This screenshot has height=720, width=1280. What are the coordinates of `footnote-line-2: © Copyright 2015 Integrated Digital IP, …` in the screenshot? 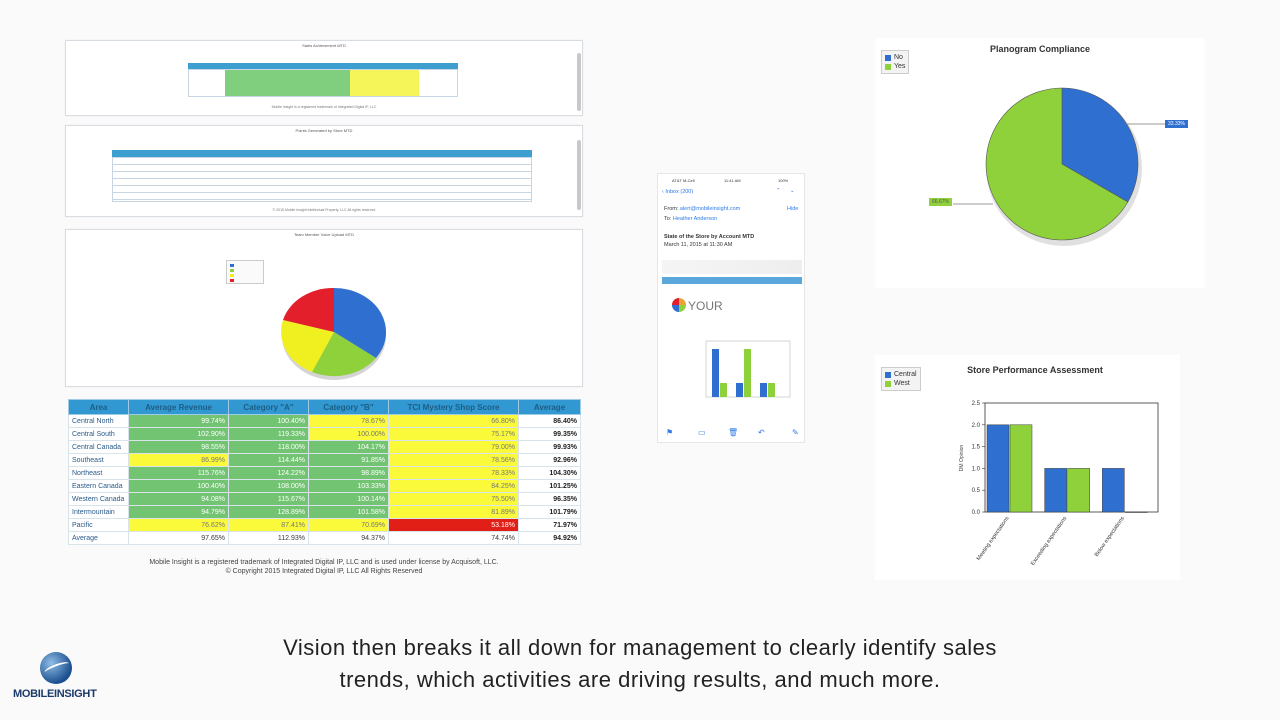 It's located at (324, 571).